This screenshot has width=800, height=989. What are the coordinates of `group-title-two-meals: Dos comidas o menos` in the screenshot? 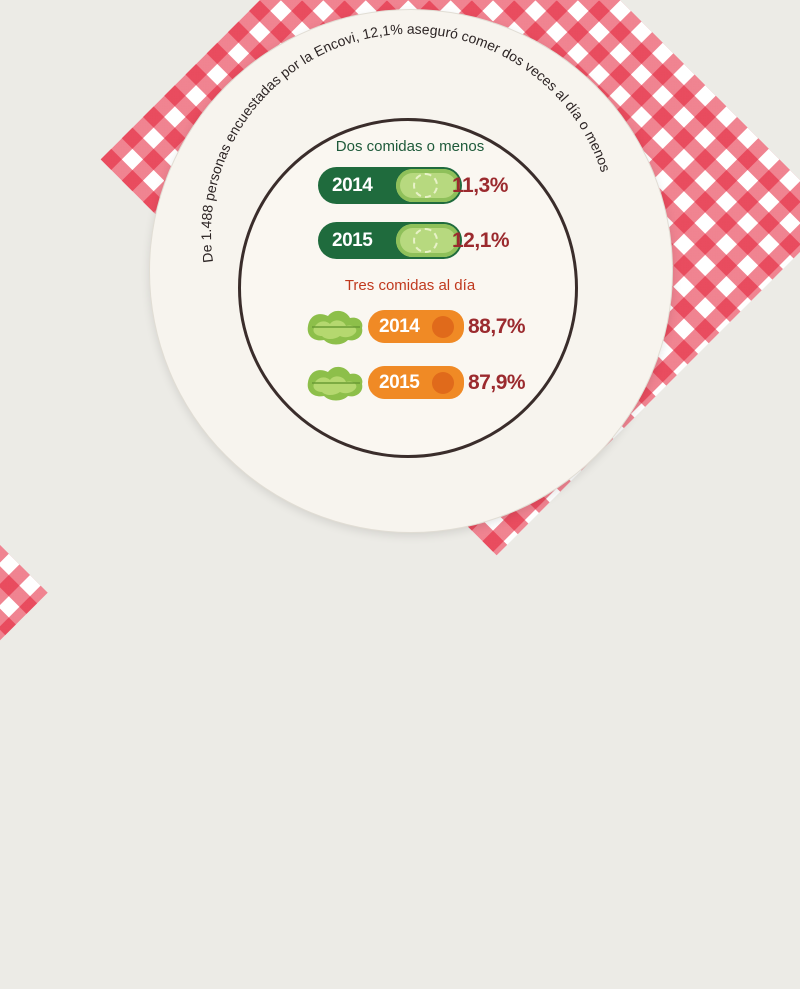 It's located at (410, 146).